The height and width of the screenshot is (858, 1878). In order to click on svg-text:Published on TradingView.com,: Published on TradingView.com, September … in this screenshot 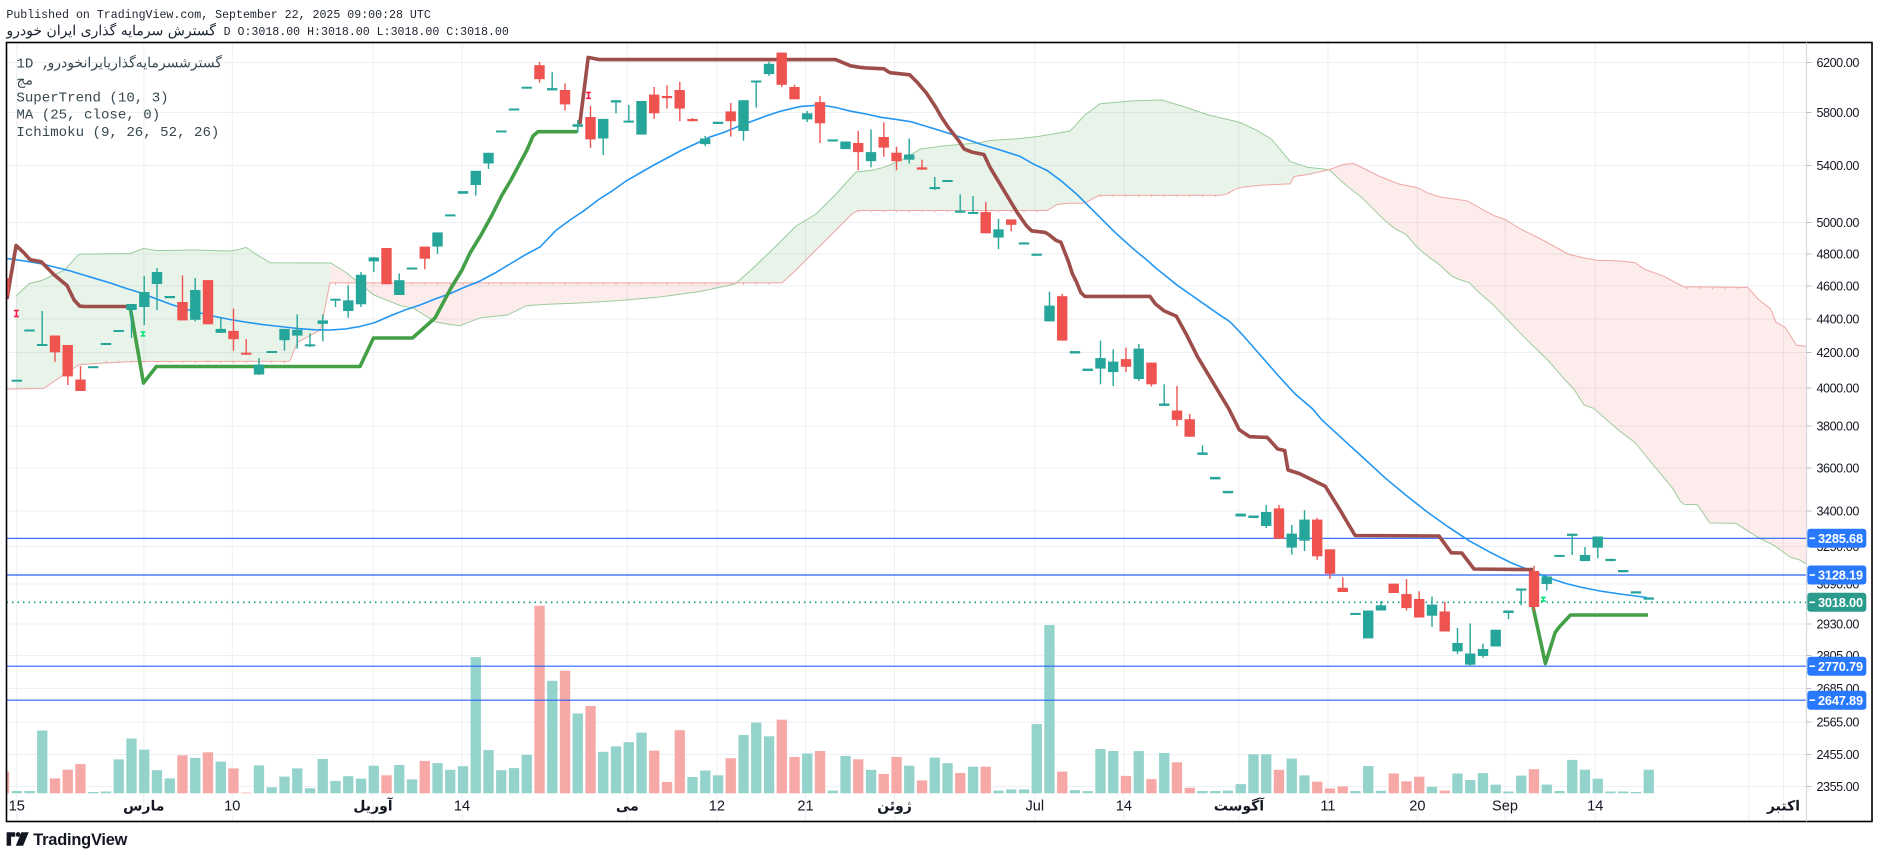, I will do `click(218, 15)`.